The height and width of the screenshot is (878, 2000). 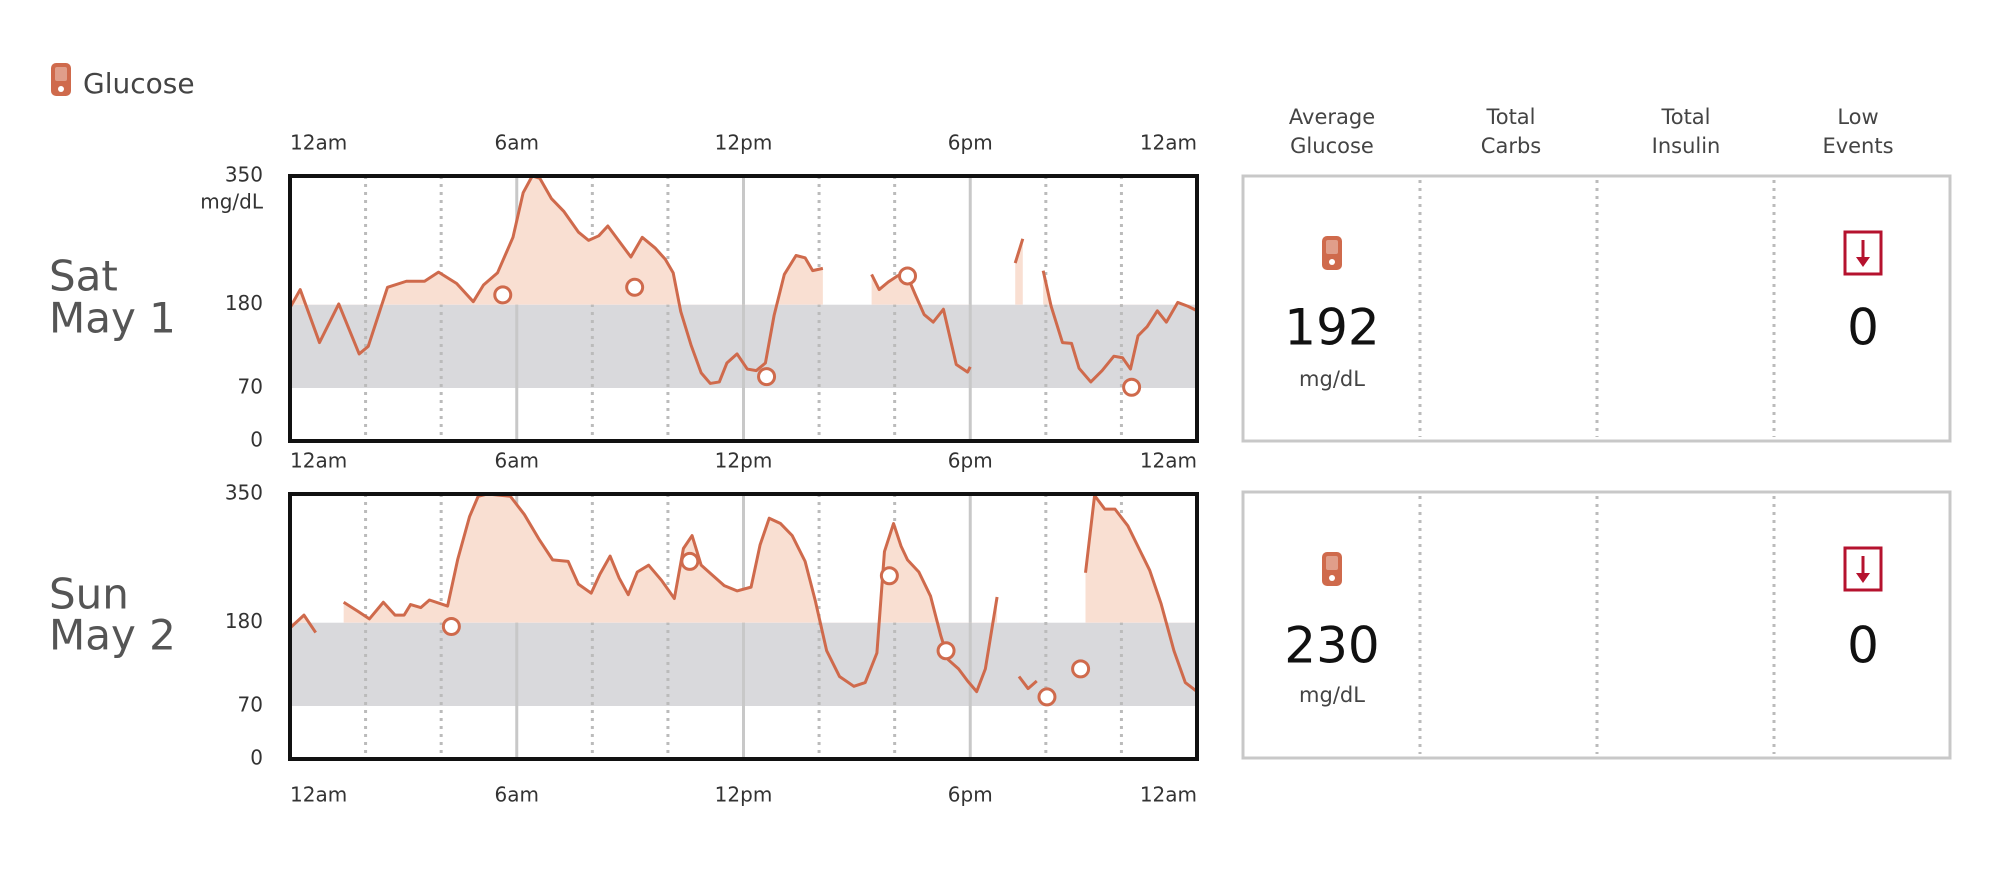 I want to click on section-title: Glucose, so click(x=139, y=83).